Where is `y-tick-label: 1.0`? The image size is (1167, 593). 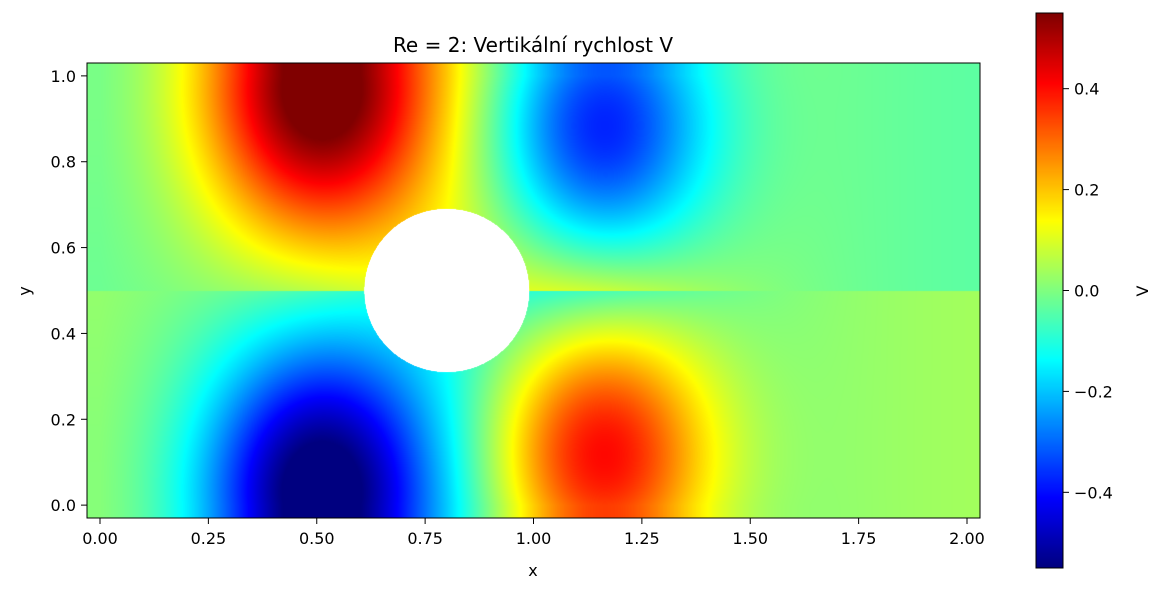
y-tick-label: 1.0 is located at coordinates (63, 76).